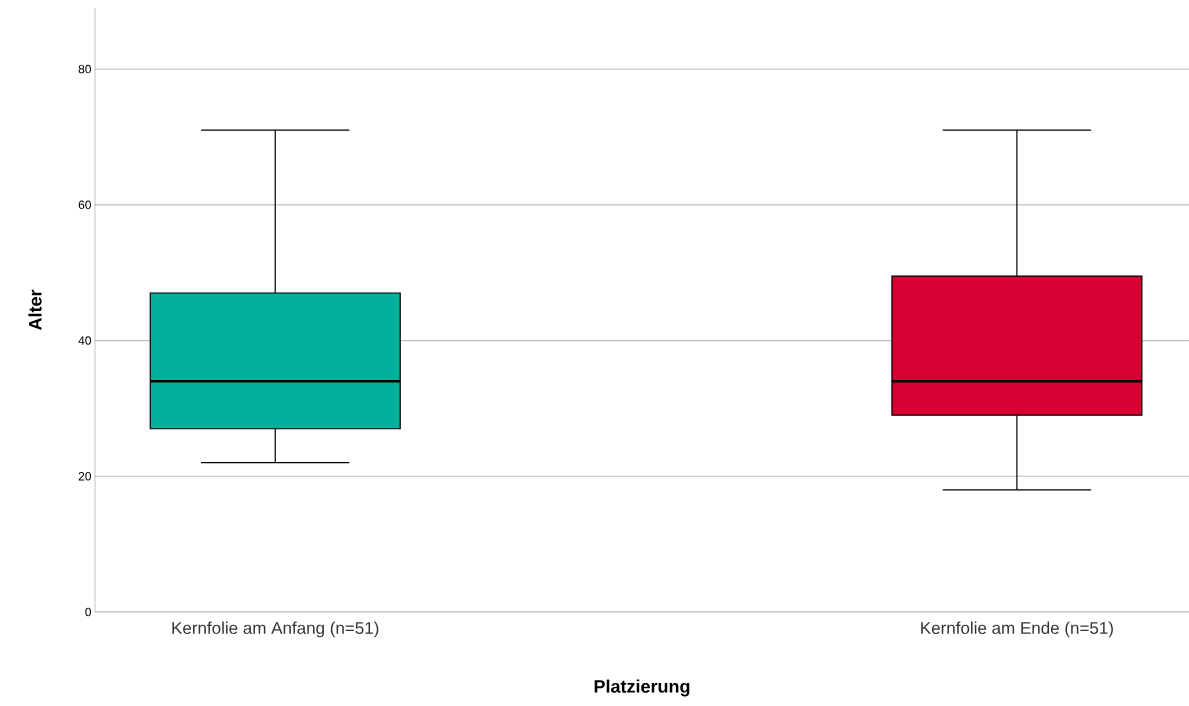  Describe the element at coordinates (275, 629) in the screenshot. I see `x-tick-label: Kernfolie am Anfang (n=51)` at that location.